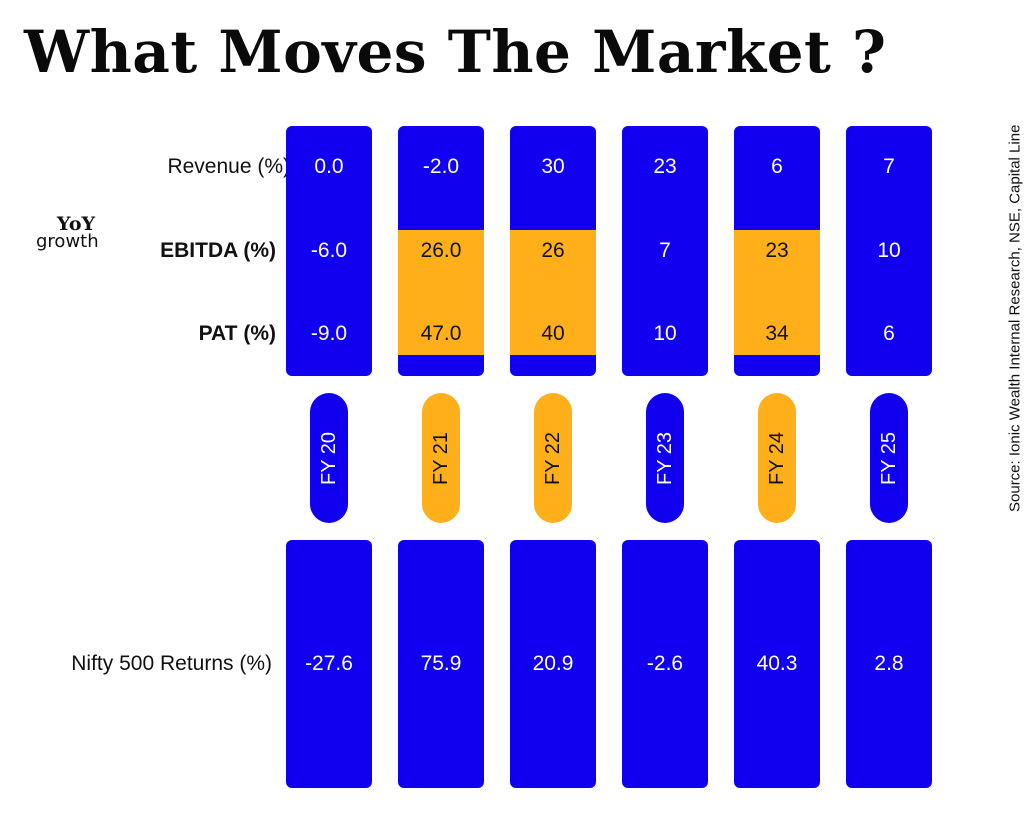  I want to click on returns-column-fy21: 75.9, so click(441, 664).